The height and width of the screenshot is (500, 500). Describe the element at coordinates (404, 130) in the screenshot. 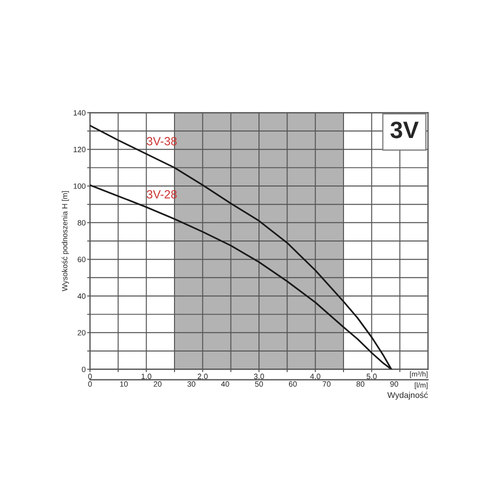

I see `chart-title: 3V` at that location.